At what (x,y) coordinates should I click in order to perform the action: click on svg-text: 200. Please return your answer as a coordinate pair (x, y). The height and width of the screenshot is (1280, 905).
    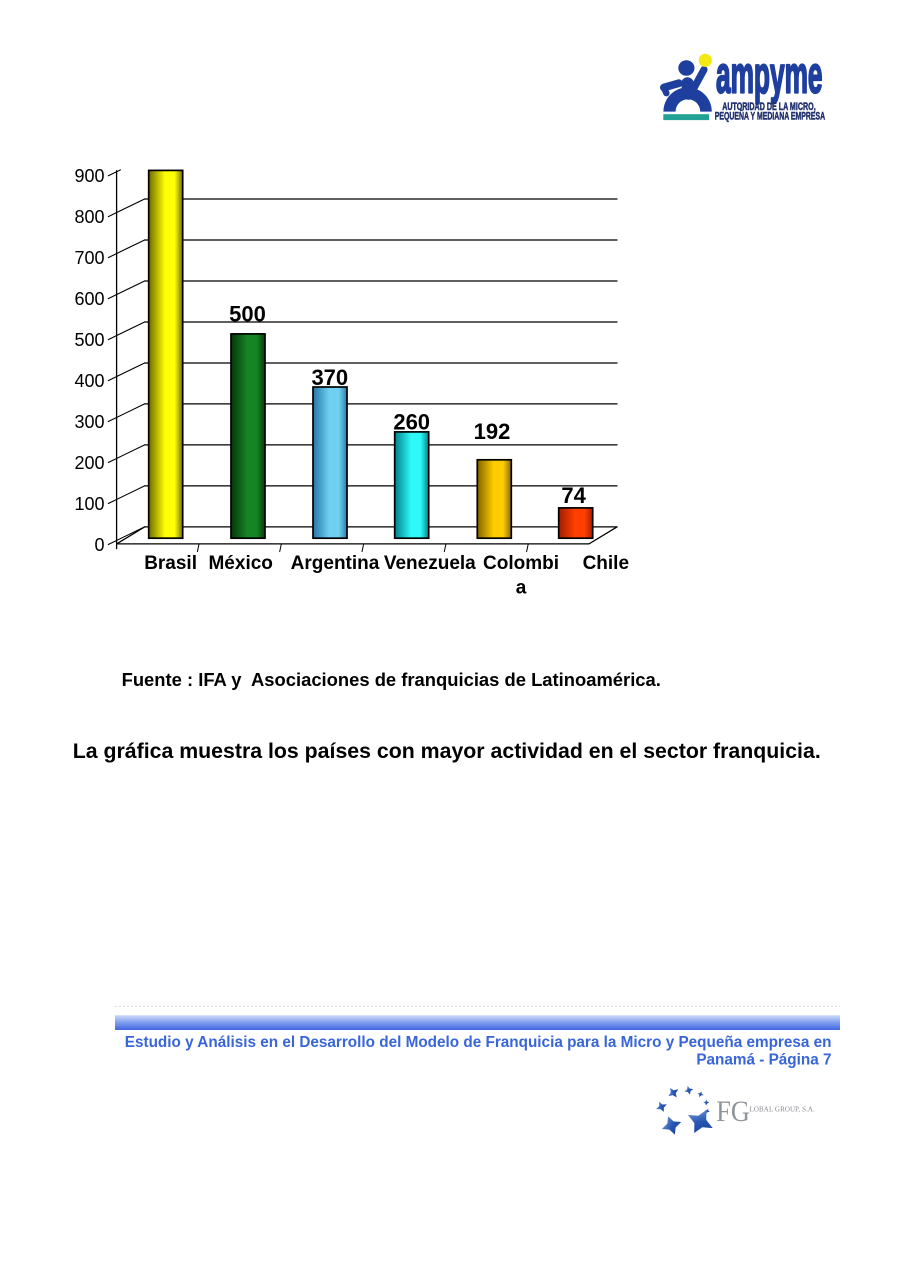
    Looking at the image, I should click on (89, 463).